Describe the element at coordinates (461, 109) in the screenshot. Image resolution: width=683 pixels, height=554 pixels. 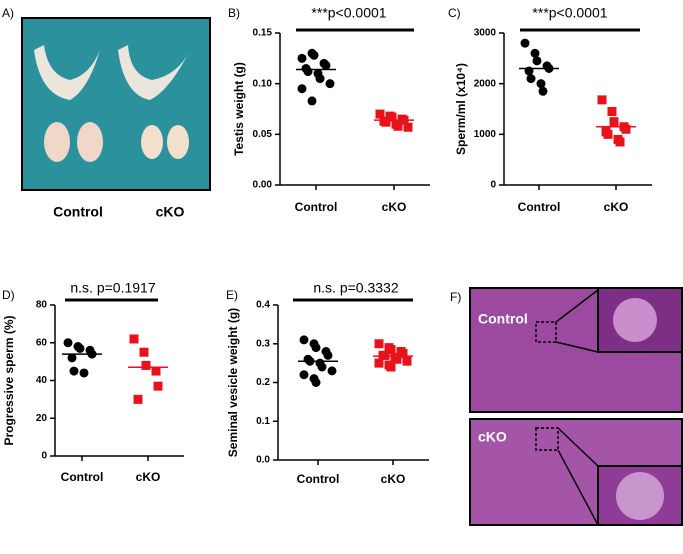
I see `y-axis-label: Sperm/ml (x10⁴)` at that location.